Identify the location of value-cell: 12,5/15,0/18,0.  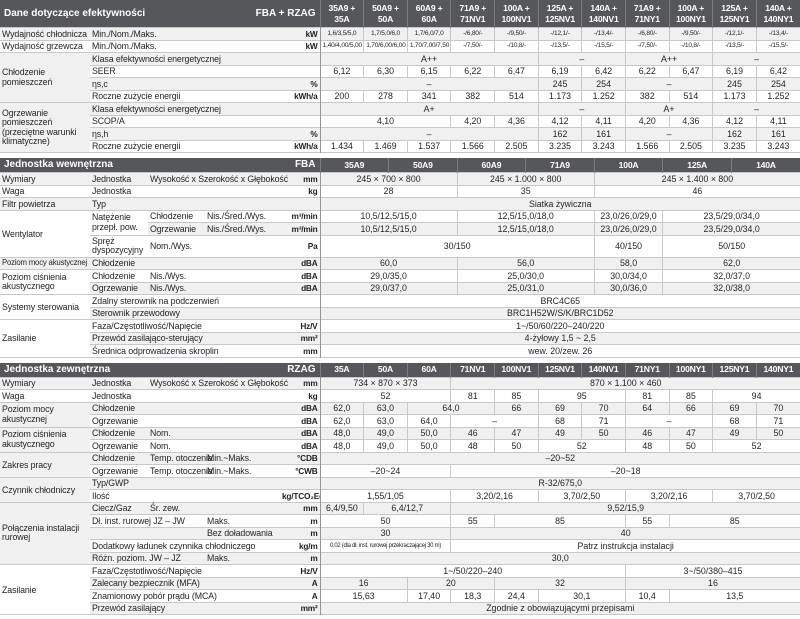
(525, 228).